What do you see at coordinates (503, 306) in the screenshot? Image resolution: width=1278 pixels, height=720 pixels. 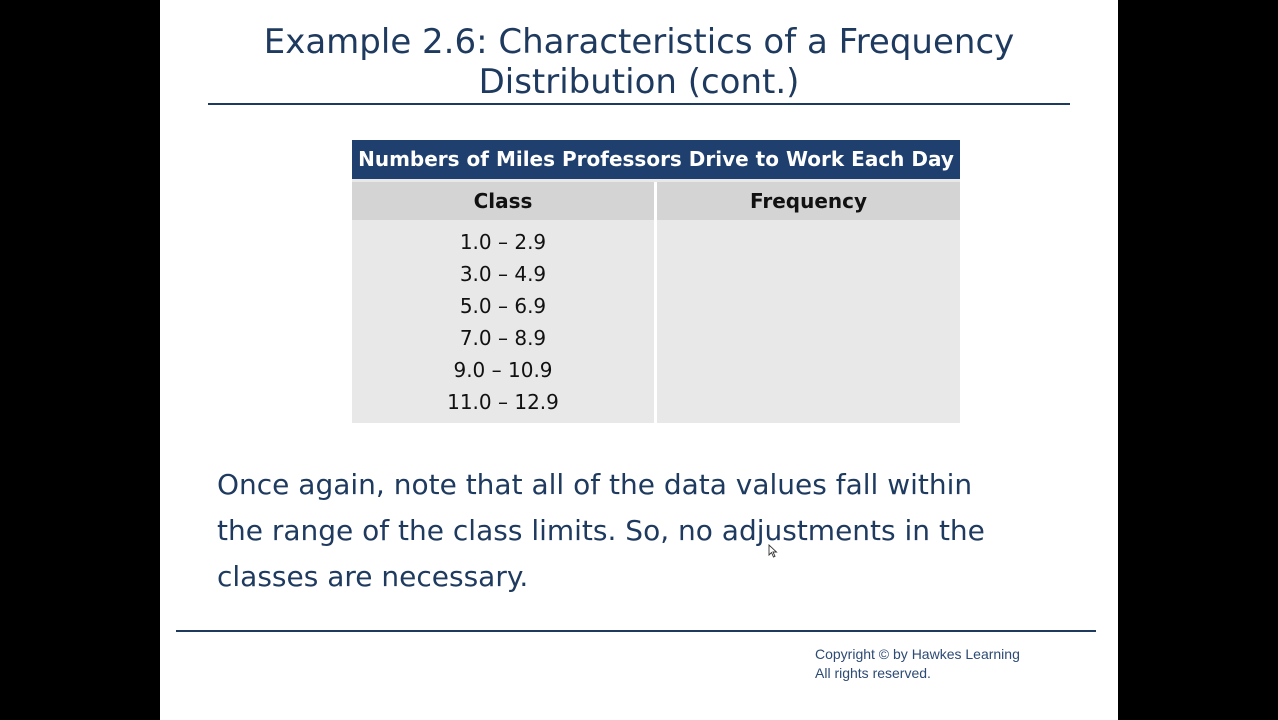 I see `class-row: 5.0 – 6.9` at bounding box center [503, 306].